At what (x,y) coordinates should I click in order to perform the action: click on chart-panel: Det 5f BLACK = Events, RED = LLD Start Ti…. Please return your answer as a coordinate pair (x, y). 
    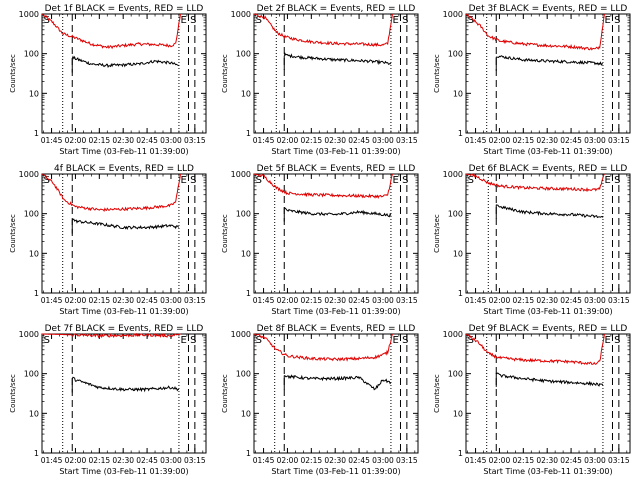
    Looking at the image, I should click on (320, 240).